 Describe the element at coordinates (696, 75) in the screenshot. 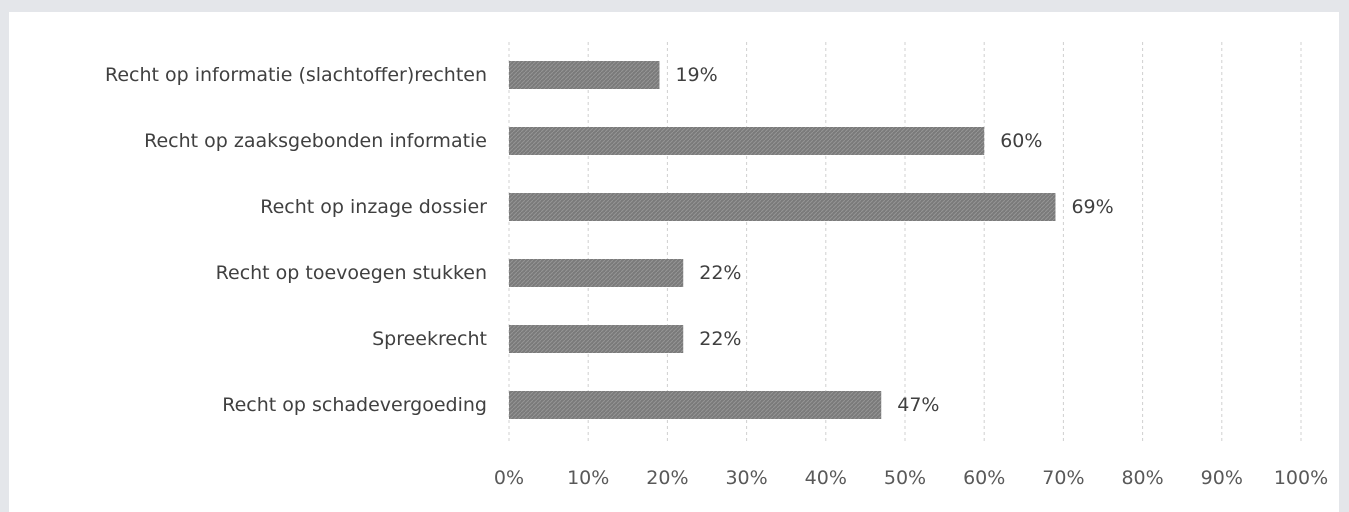

I see `data-label: 19%` at that location.